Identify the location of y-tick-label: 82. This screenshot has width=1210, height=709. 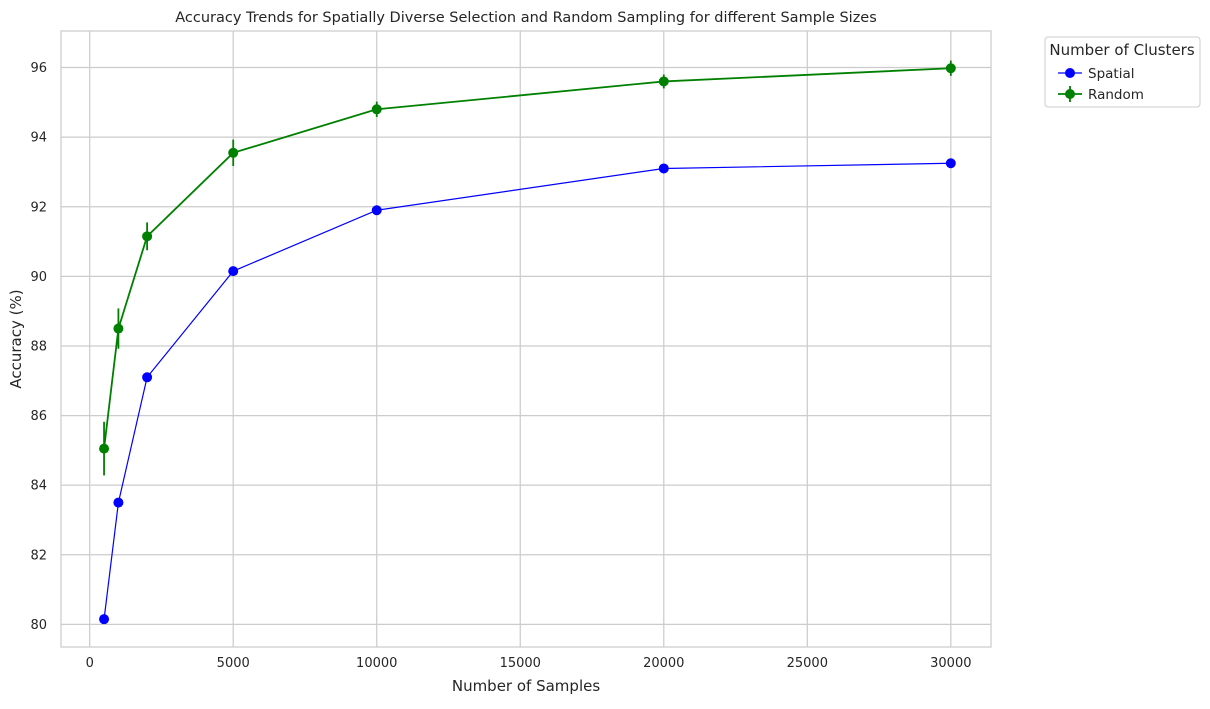
(38, 555).